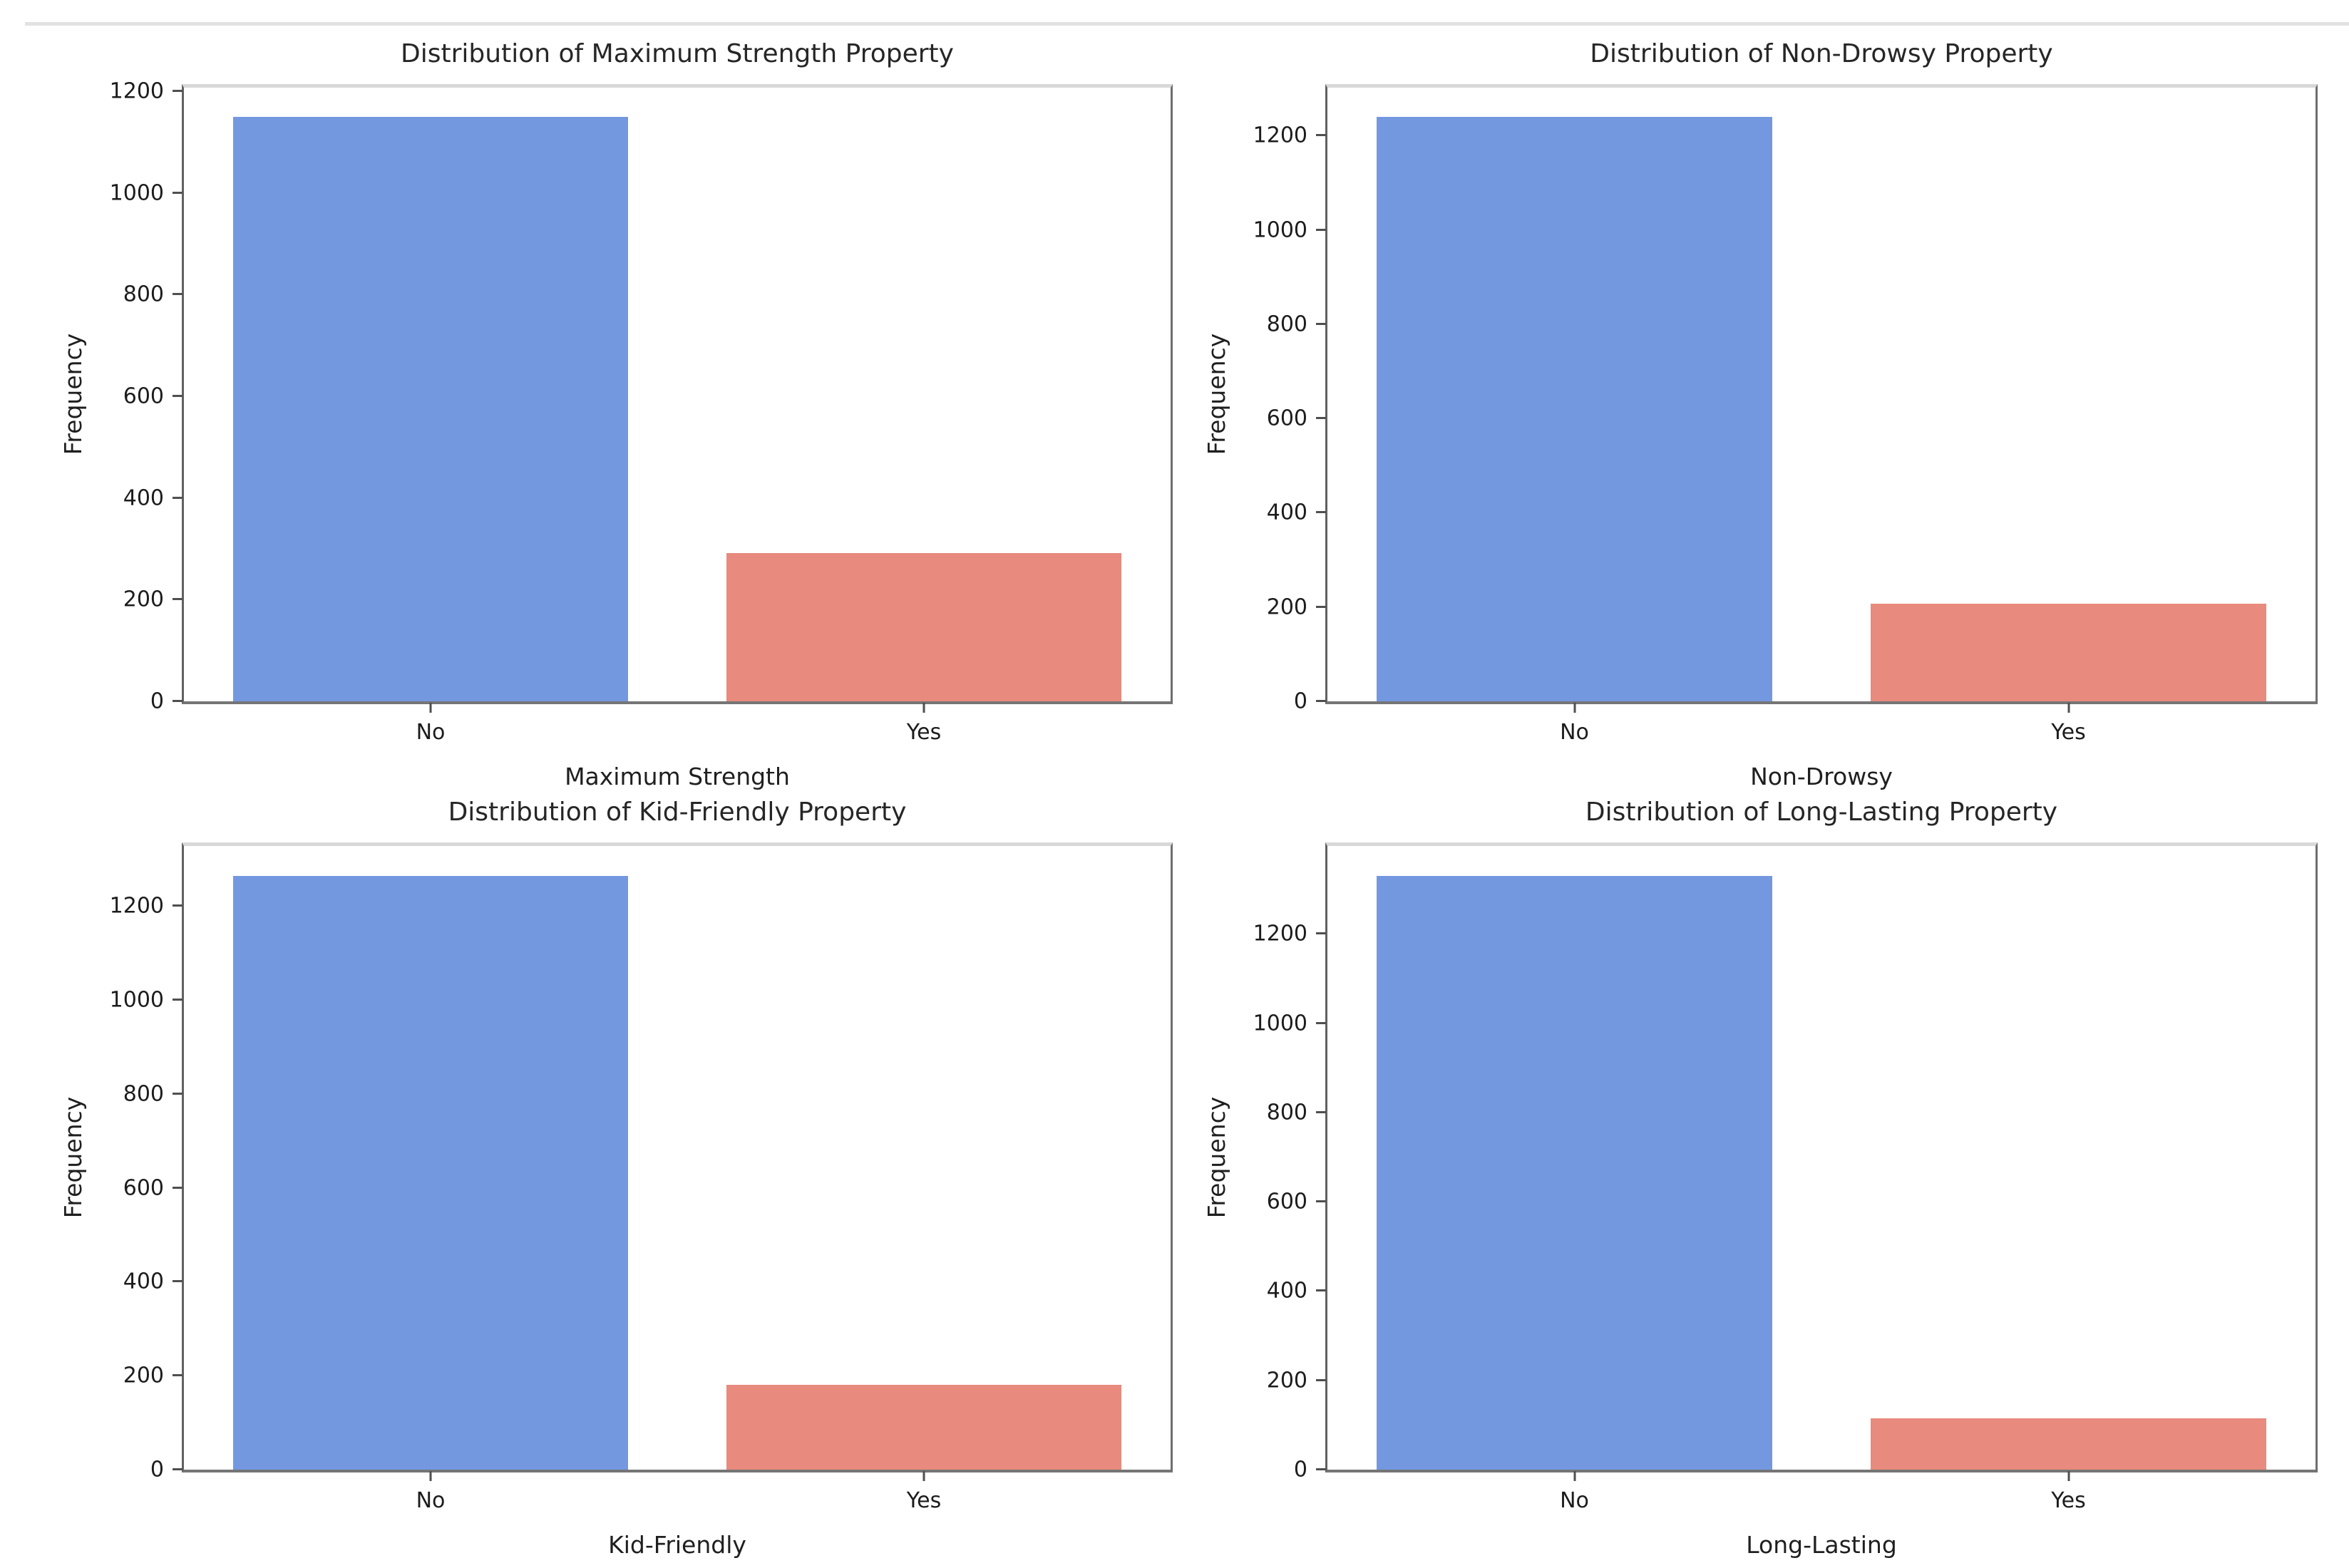  I want to click on x-axis-label: Non-Drowsy, so click(1821, 776).